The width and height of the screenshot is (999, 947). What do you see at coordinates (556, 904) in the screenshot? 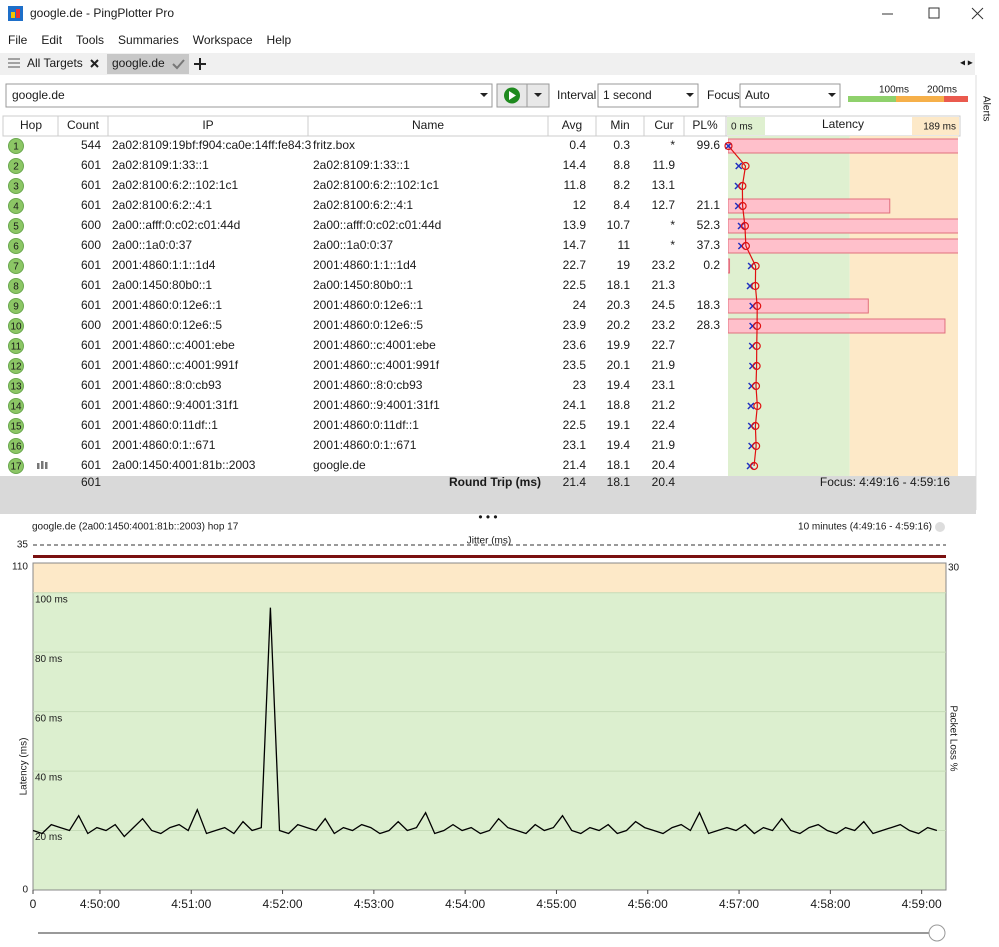
I see `x-tick-label: 4:55:00` at bounding box center [556, 904].